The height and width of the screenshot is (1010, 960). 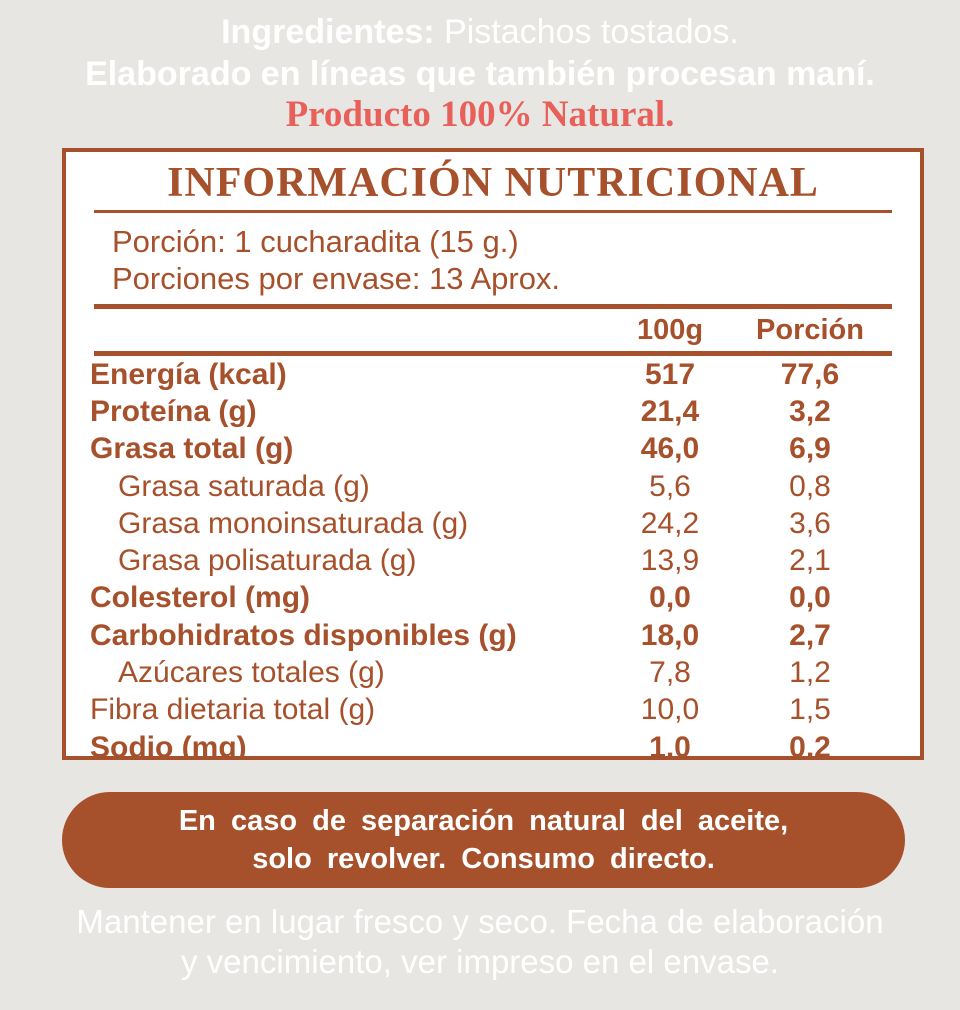 What do you see at coordinates (670, 411) in the screenshot?
I see `value-per-100g: 21,4` at bounding box center [670, 411].